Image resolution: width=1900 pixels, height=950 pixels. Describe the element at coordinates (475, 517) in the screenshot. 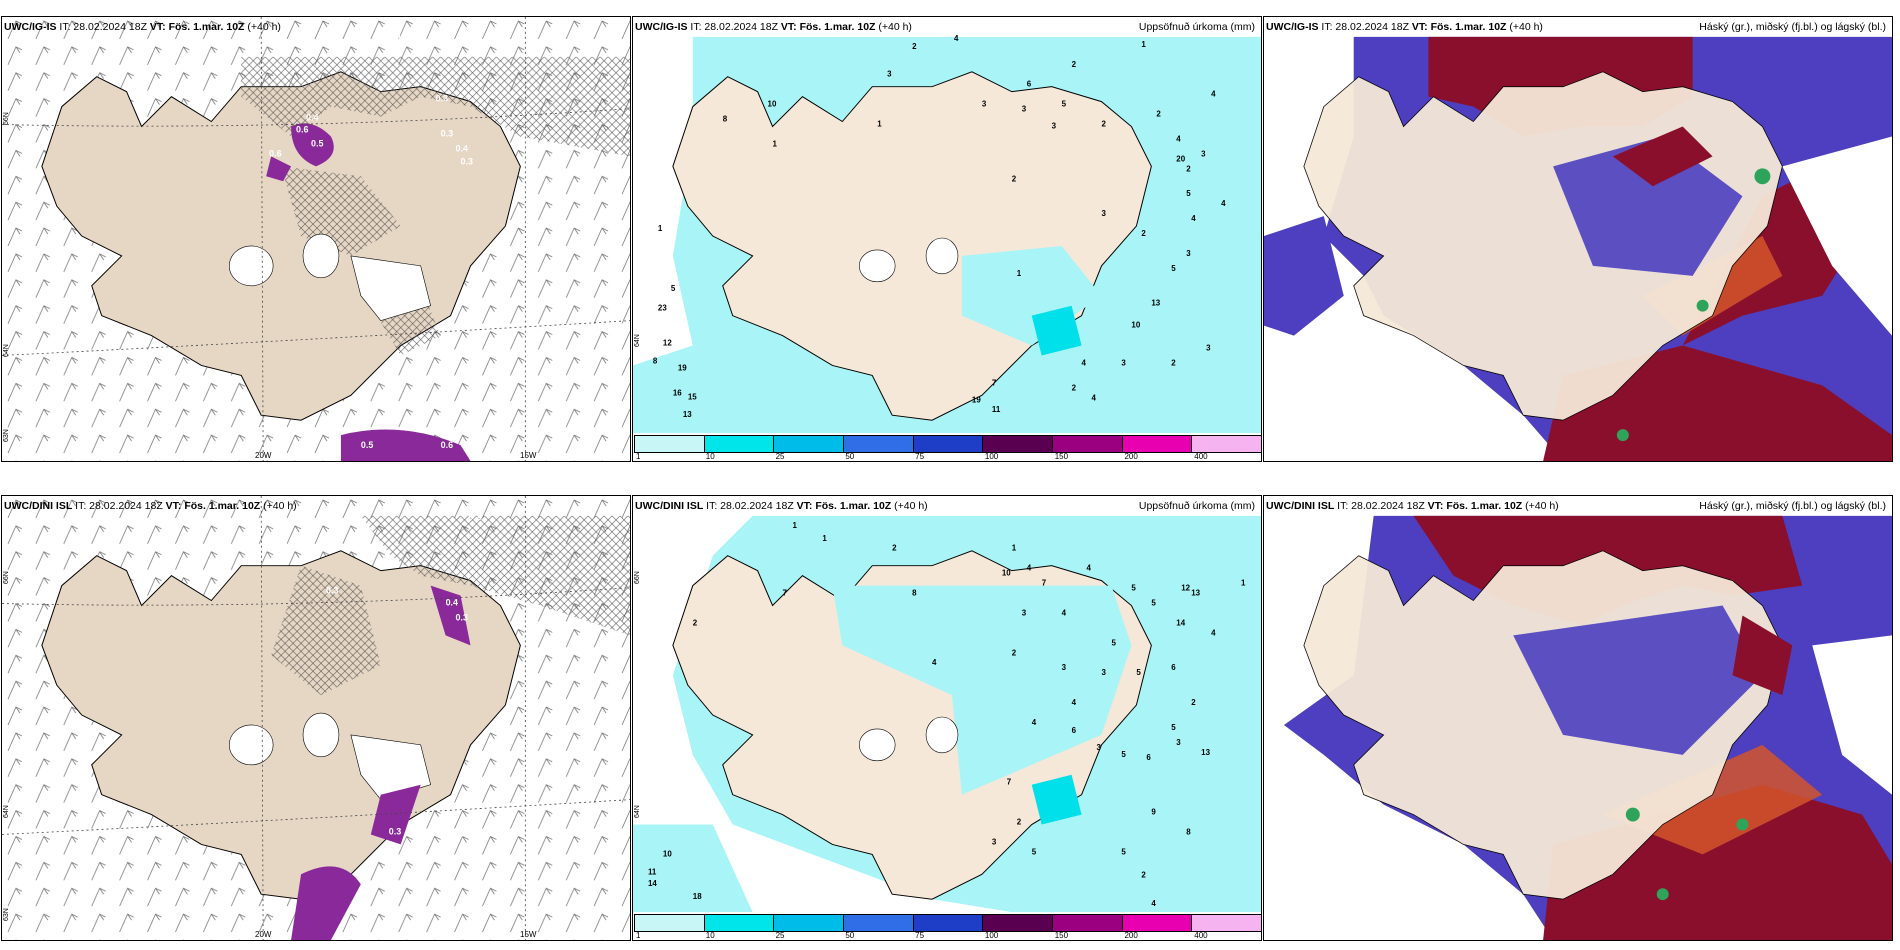

I see `precip-value: 0.2` at that location.